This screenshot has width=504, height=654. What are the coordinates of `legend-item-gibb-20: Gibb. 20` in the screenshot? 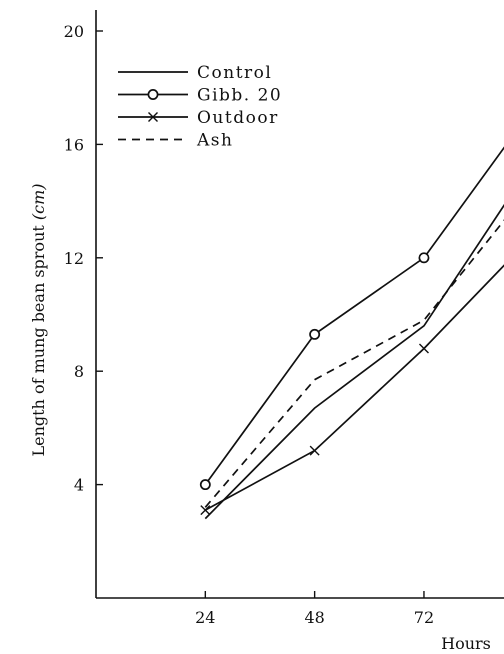 It's located at (200, 96).